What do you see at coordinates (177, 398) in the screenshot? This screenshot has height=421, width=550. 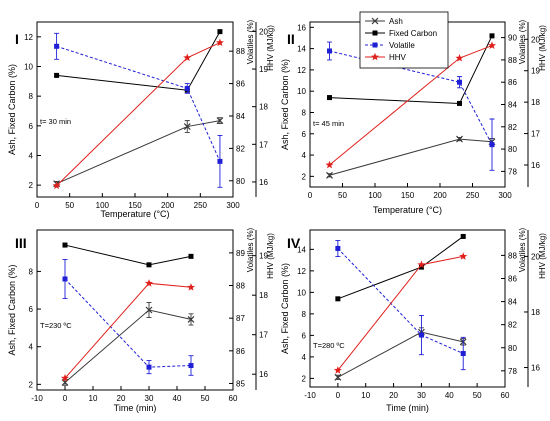 I see `x-tick-label: 40` at bounding box center [177, 398].